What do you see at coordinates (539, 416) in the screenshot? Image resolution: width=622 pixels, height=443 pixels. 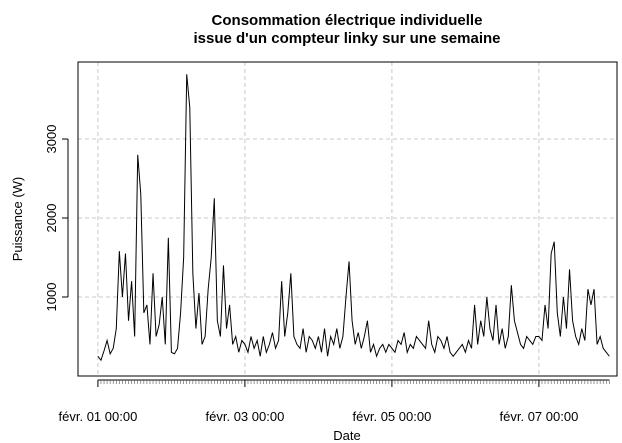 I see `x-tick-label: févr. 07 00:00` at bounding box center [539, 416].